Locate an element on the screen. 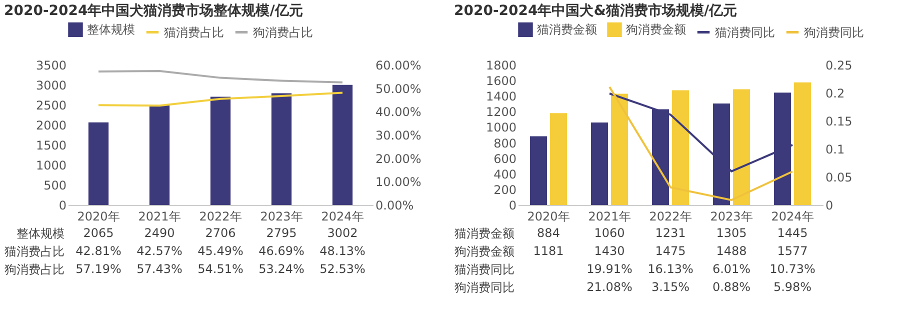 This screenshot has width=900, height=317. data-label: 52.53% is located at coordinates (343, 269).